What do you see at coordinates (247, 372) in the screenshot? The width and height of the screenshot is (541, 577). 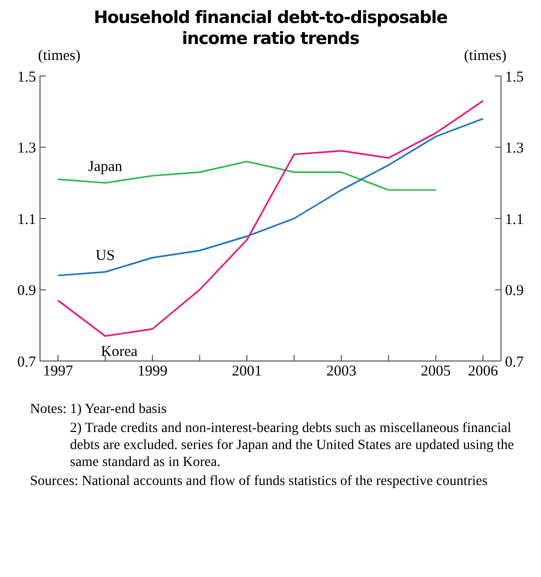 I see `x-tick-label: 2001` at bounding box center [247, 372].